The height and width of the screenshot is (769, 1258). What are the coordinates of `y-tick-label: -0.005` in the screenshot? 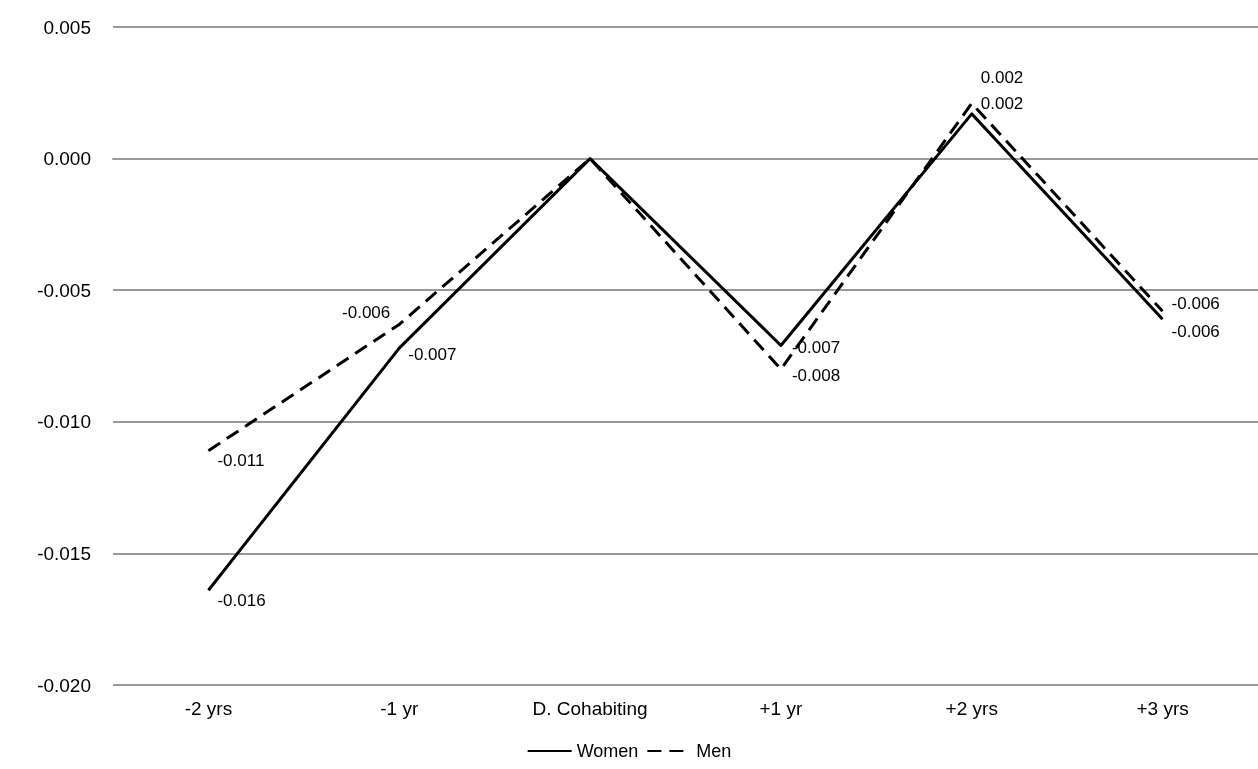 It's located at (64, 290).